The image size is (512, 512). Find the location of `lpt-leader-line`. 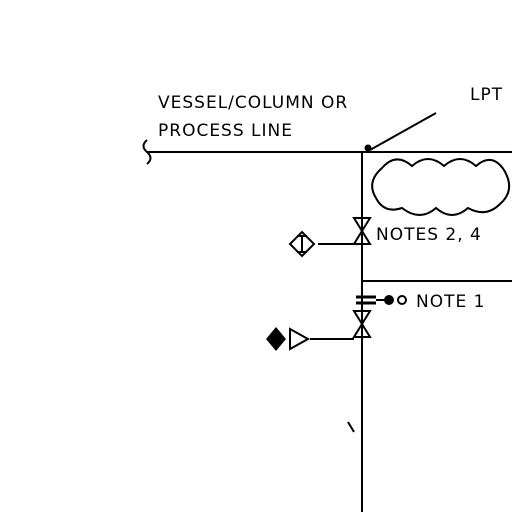

lpt-leader-line is located at coordinates (403, 131).